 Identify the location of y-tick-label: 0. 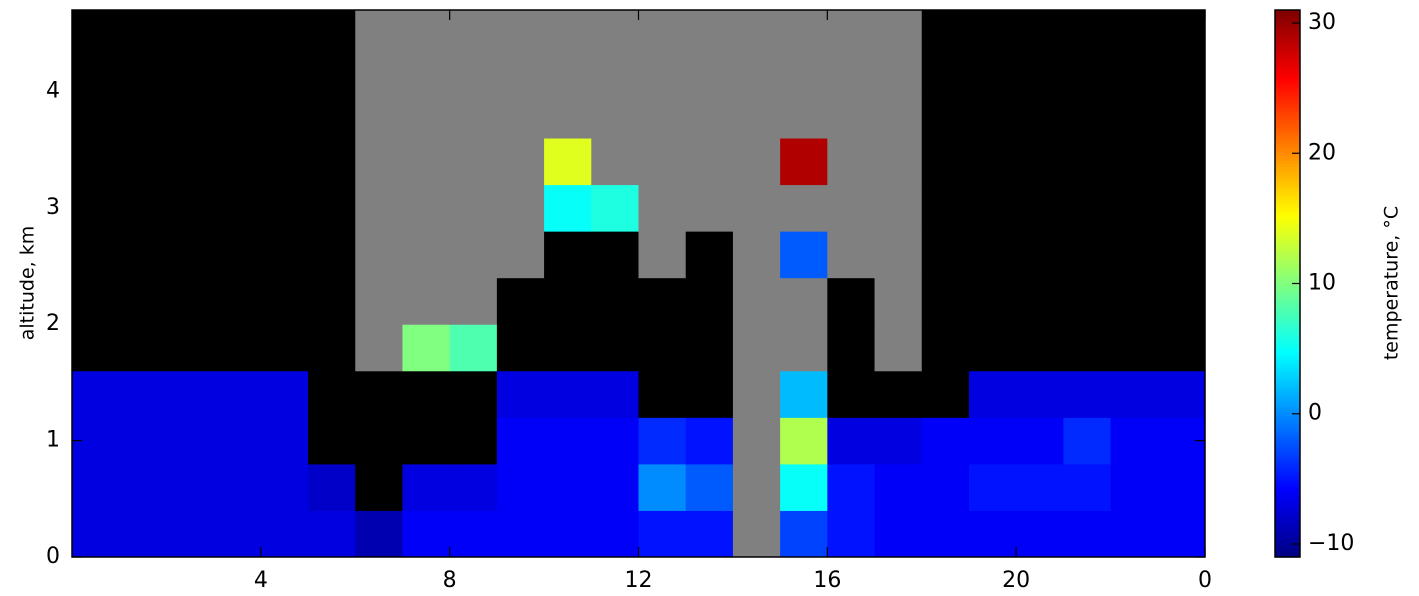
(53, 556).